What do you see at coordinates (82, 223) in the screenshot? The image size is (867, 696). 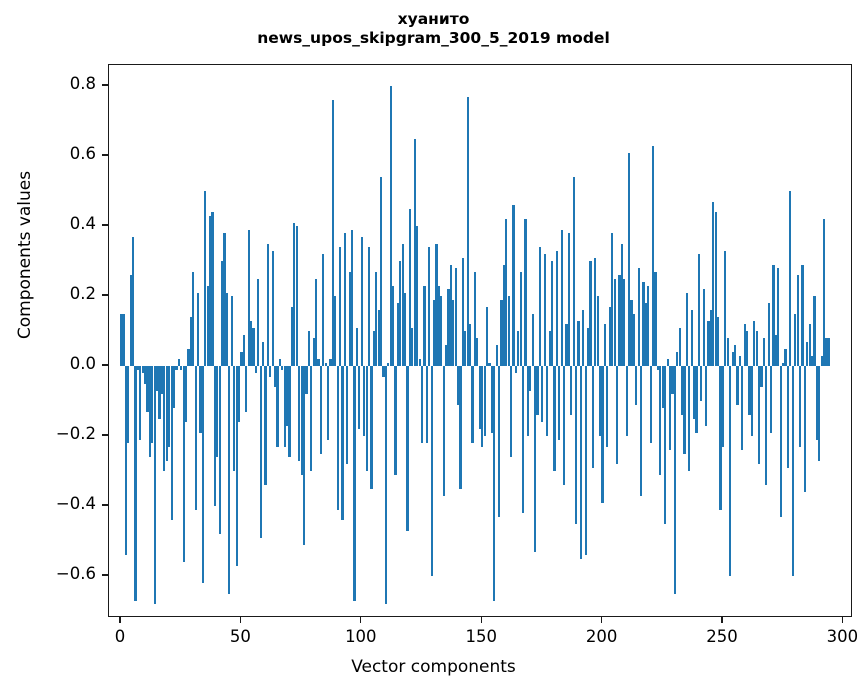 I see `y-tick-label: 0.4` at bounding box center [82, 223].